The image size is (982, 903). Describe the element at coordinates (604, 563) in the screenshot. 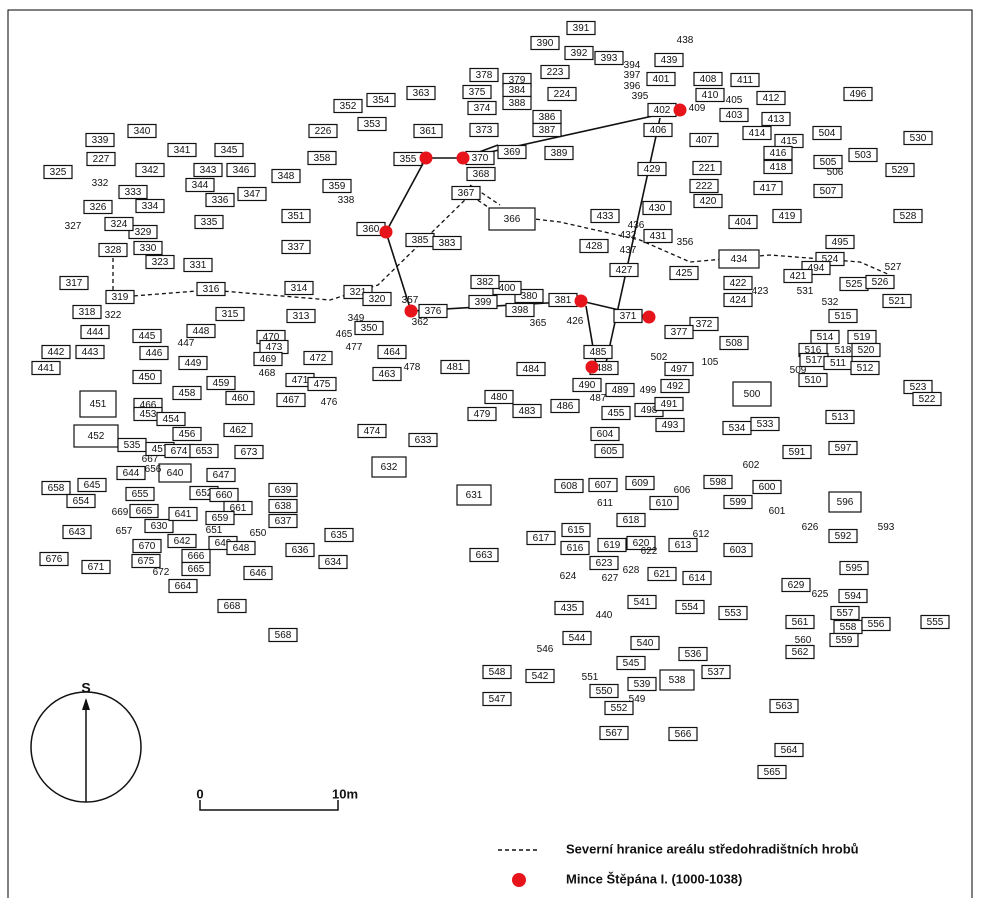

I see `grave-label: 623` at that location.